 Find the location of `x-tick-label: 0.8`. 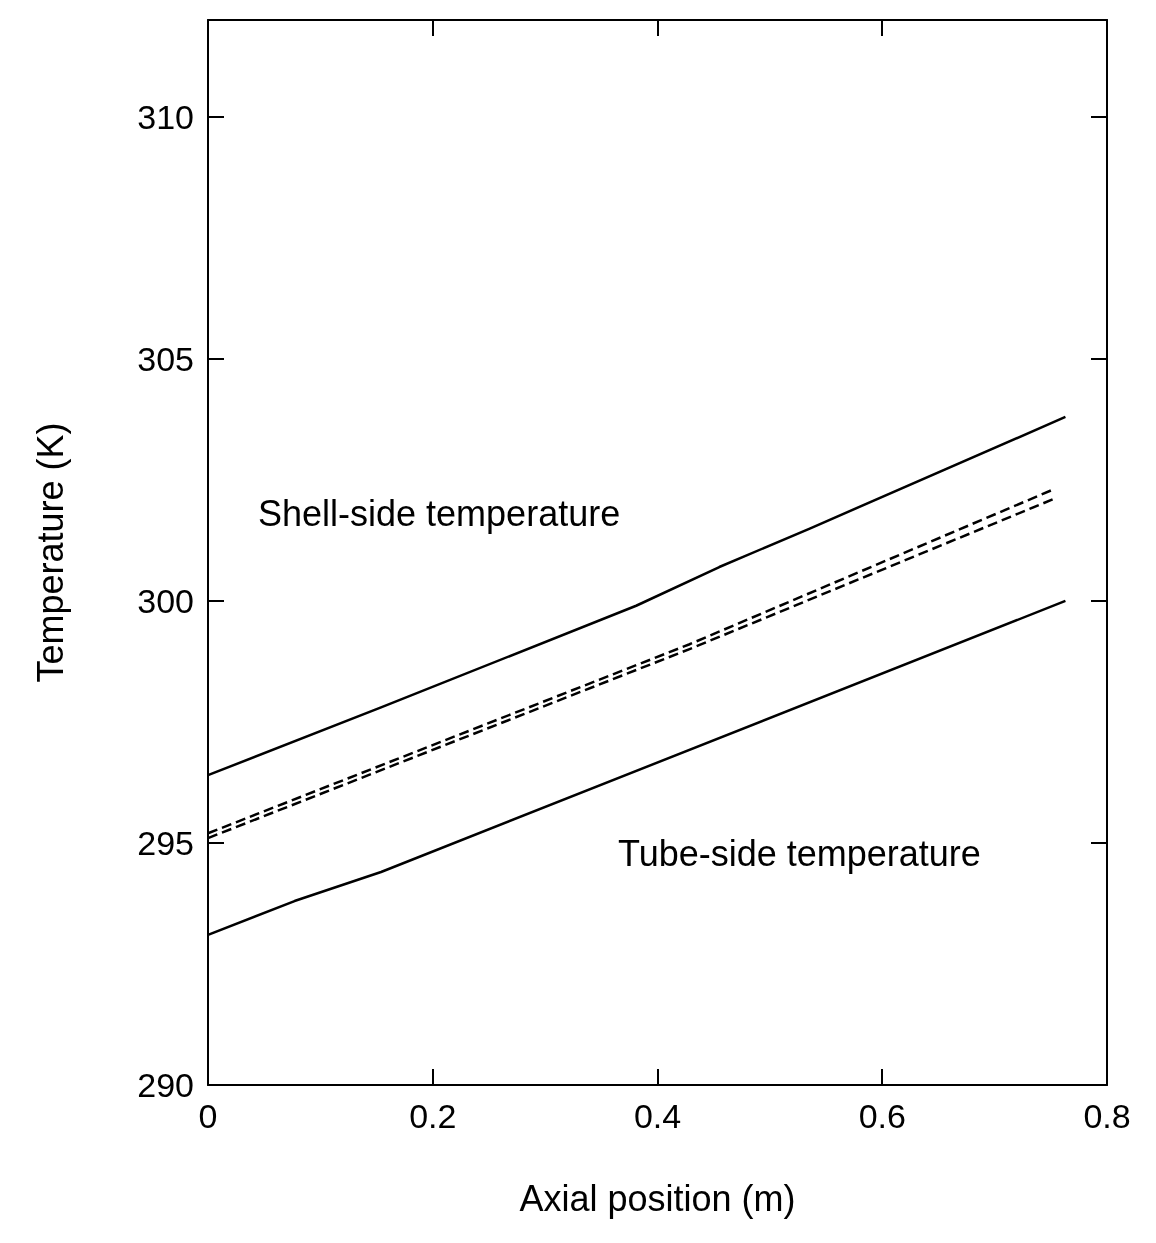

x-tick-label: 0.8 is located at coordinates (1107, 1116).